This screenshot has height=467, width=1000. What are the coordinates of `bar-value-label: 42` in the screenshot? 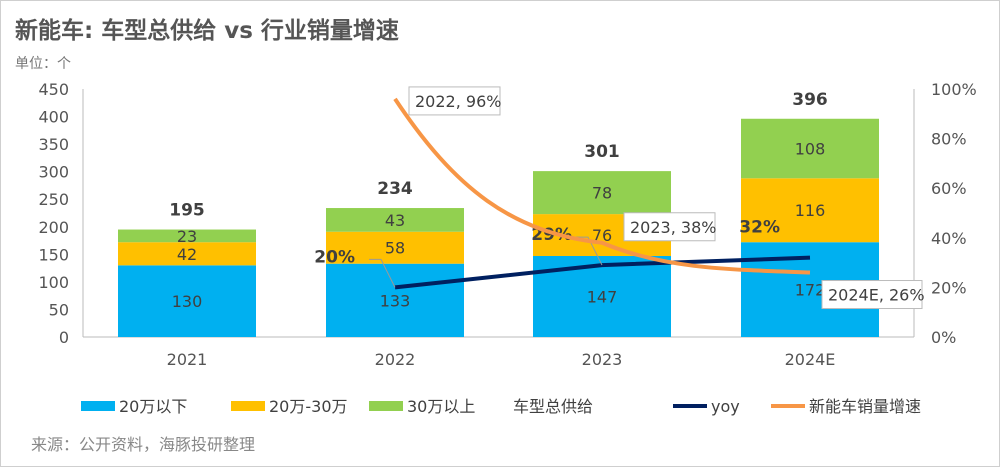 It's located at (187, 254).